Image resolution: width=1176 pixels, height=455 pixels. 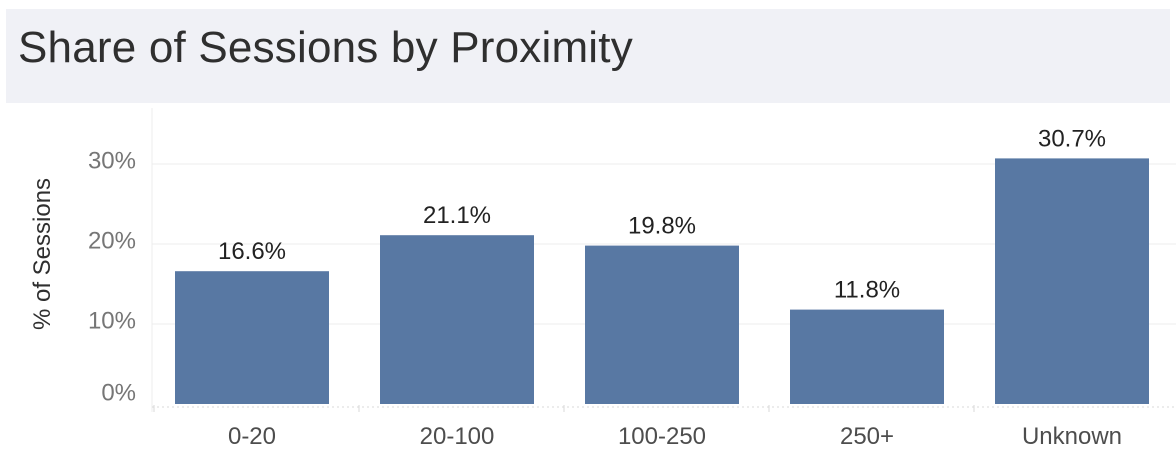 I want to click on y-tick-label: 0%, so click(x=118, y=392).